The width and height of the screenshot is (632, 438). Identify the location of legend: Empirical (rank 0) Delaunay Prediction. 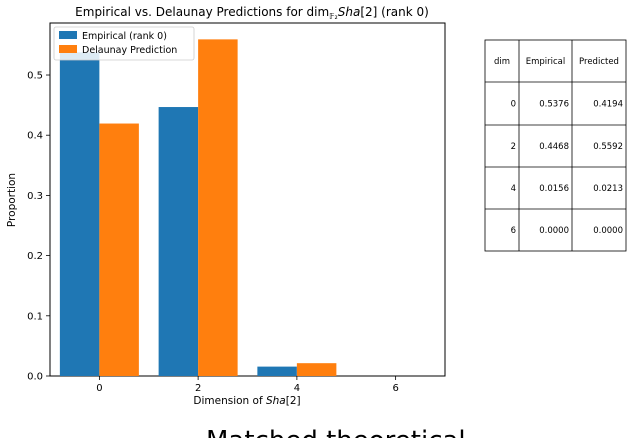
(124, 43).